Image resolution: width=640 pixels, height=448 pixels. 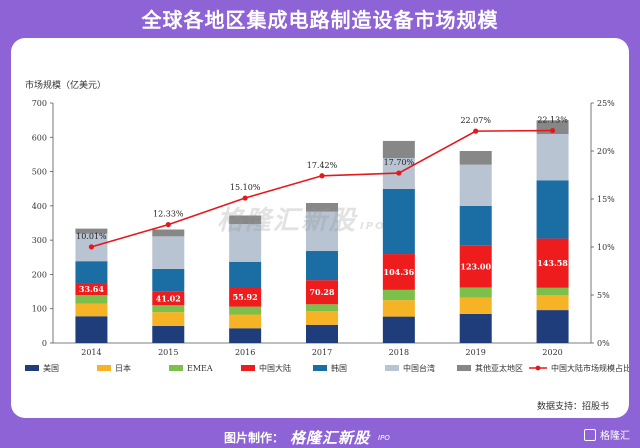 I want to click on y2-tick-label: 10%, so click(x=606, y=247).